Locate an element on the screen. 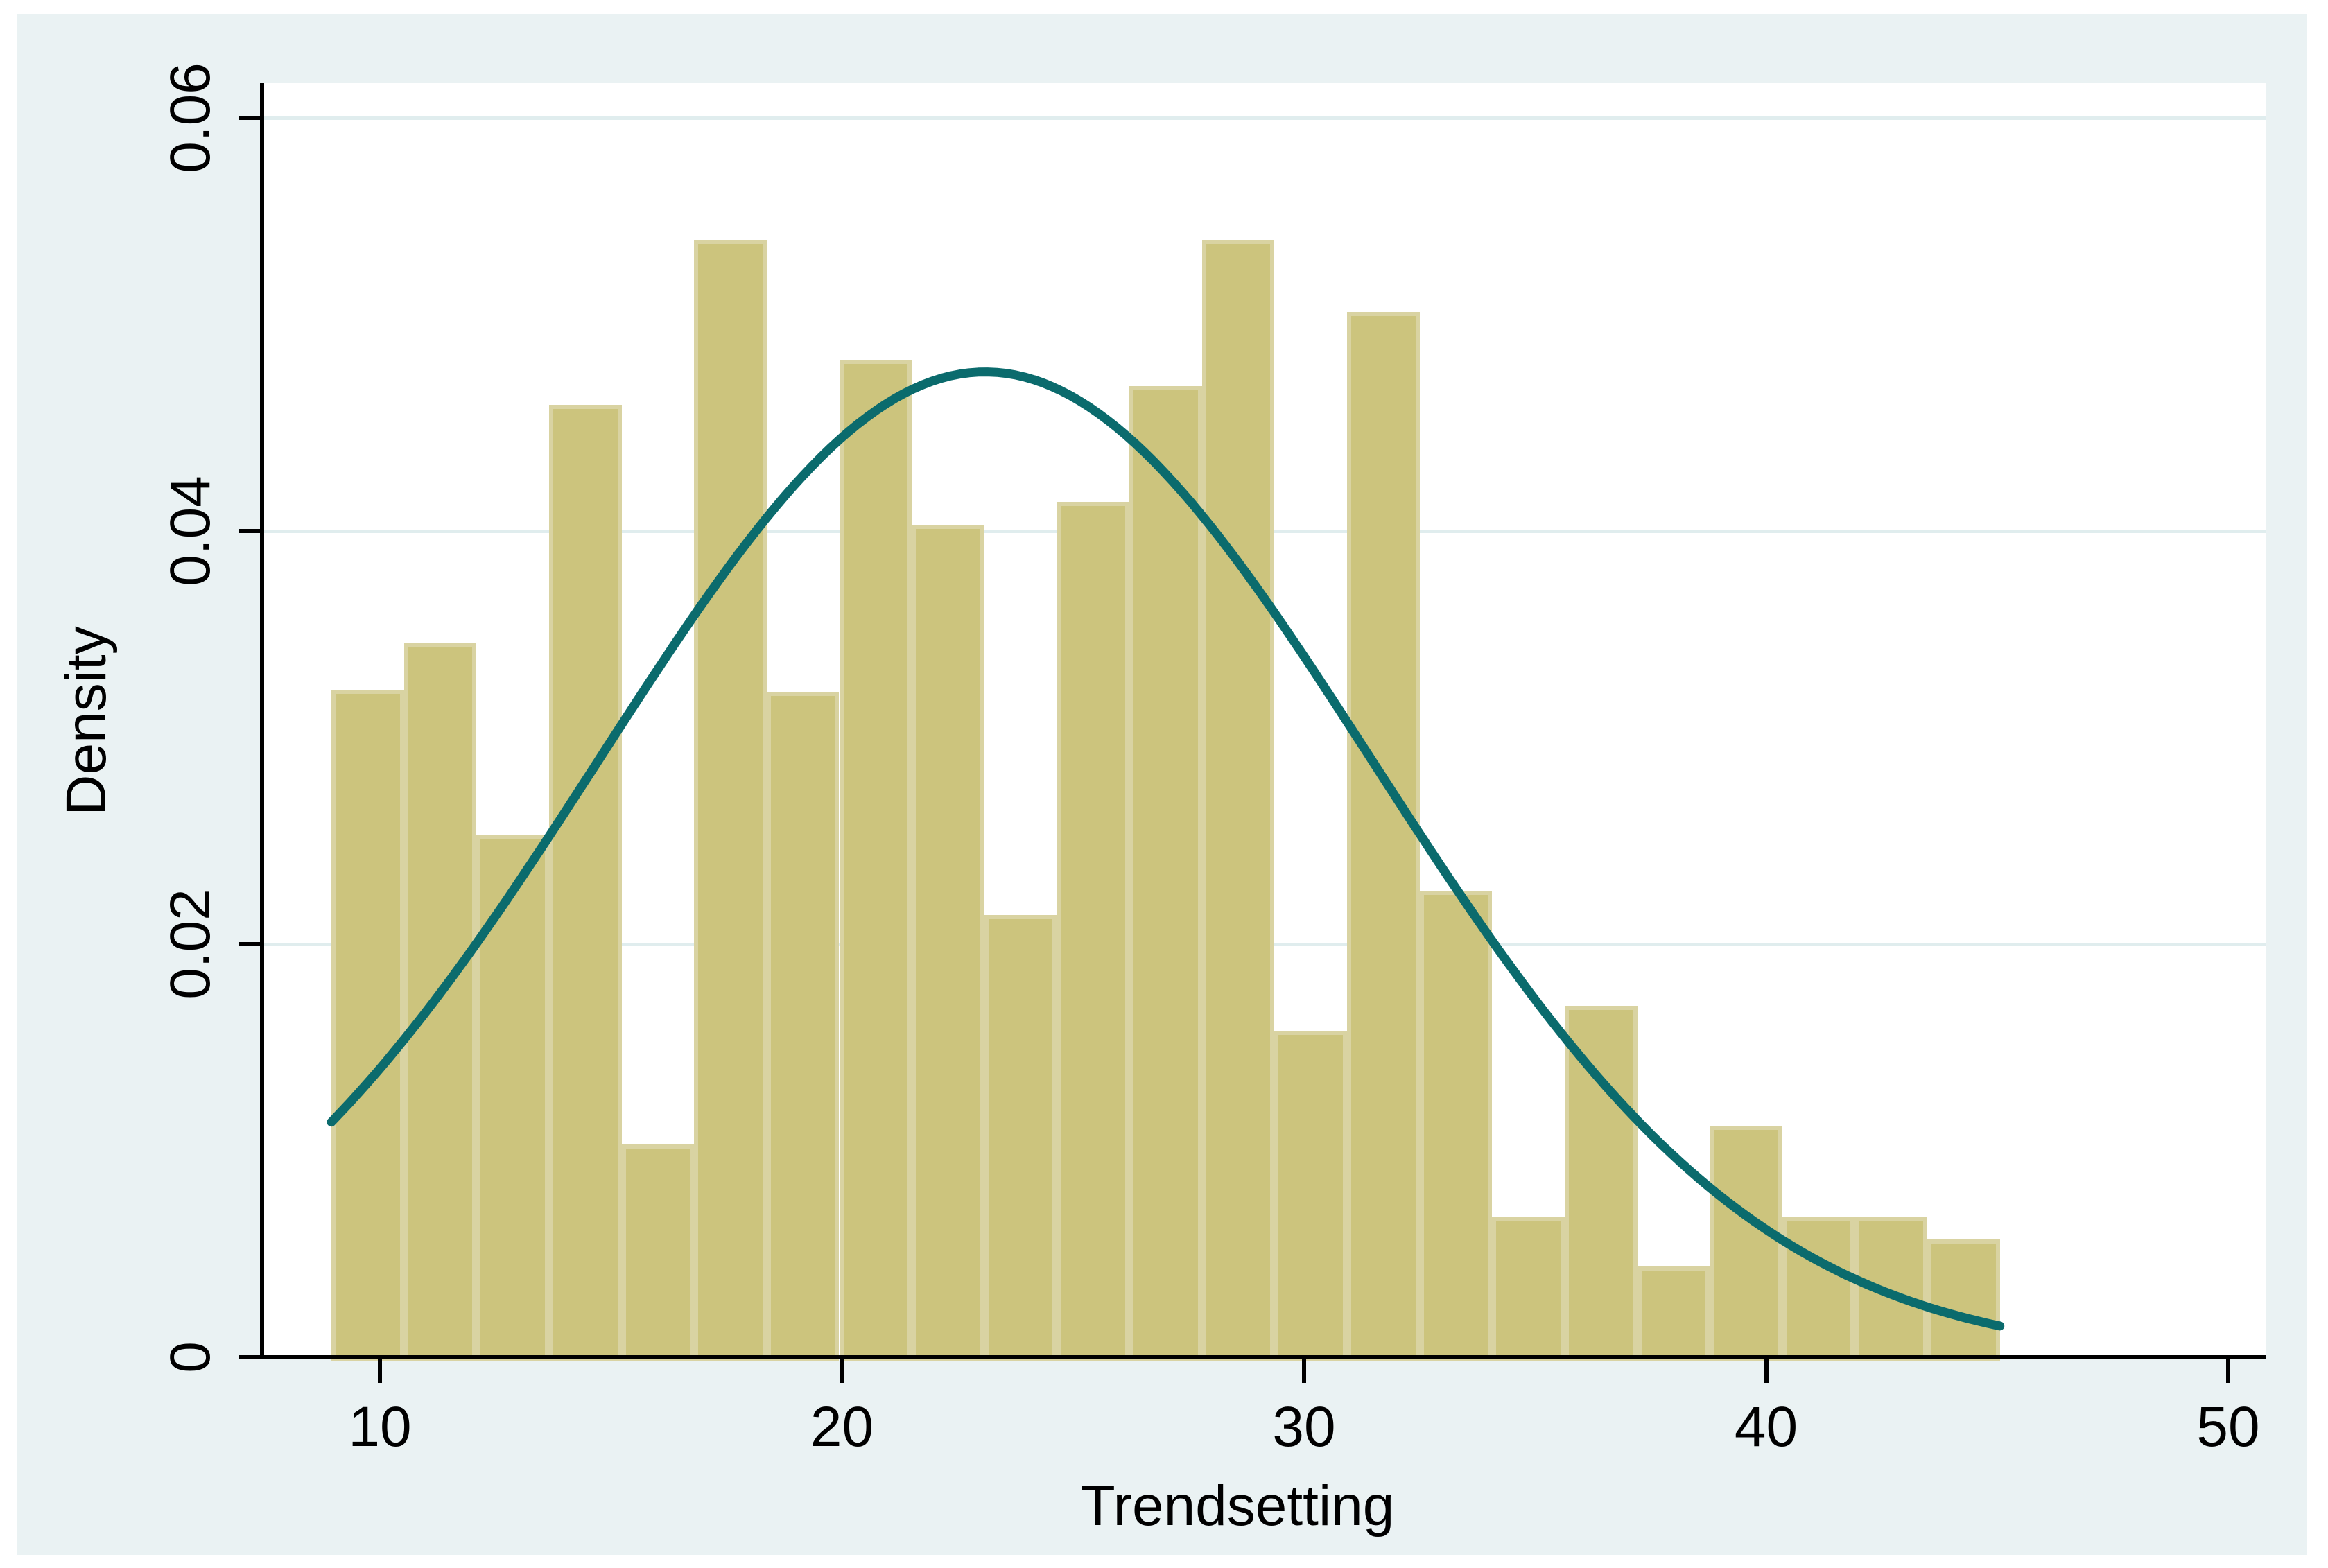 This screenshot has height=1568, width=2328. y-tick-label-0: 0 is located at coordinates (190, 1357).